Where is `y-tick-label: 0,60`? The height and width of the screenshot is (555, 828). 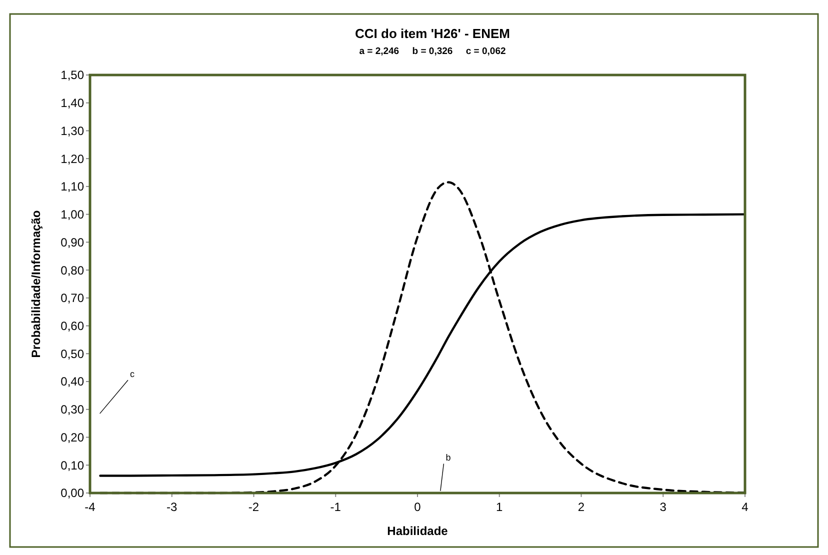 y-tick-label: 0,60 is located at coordinates (72, 326).